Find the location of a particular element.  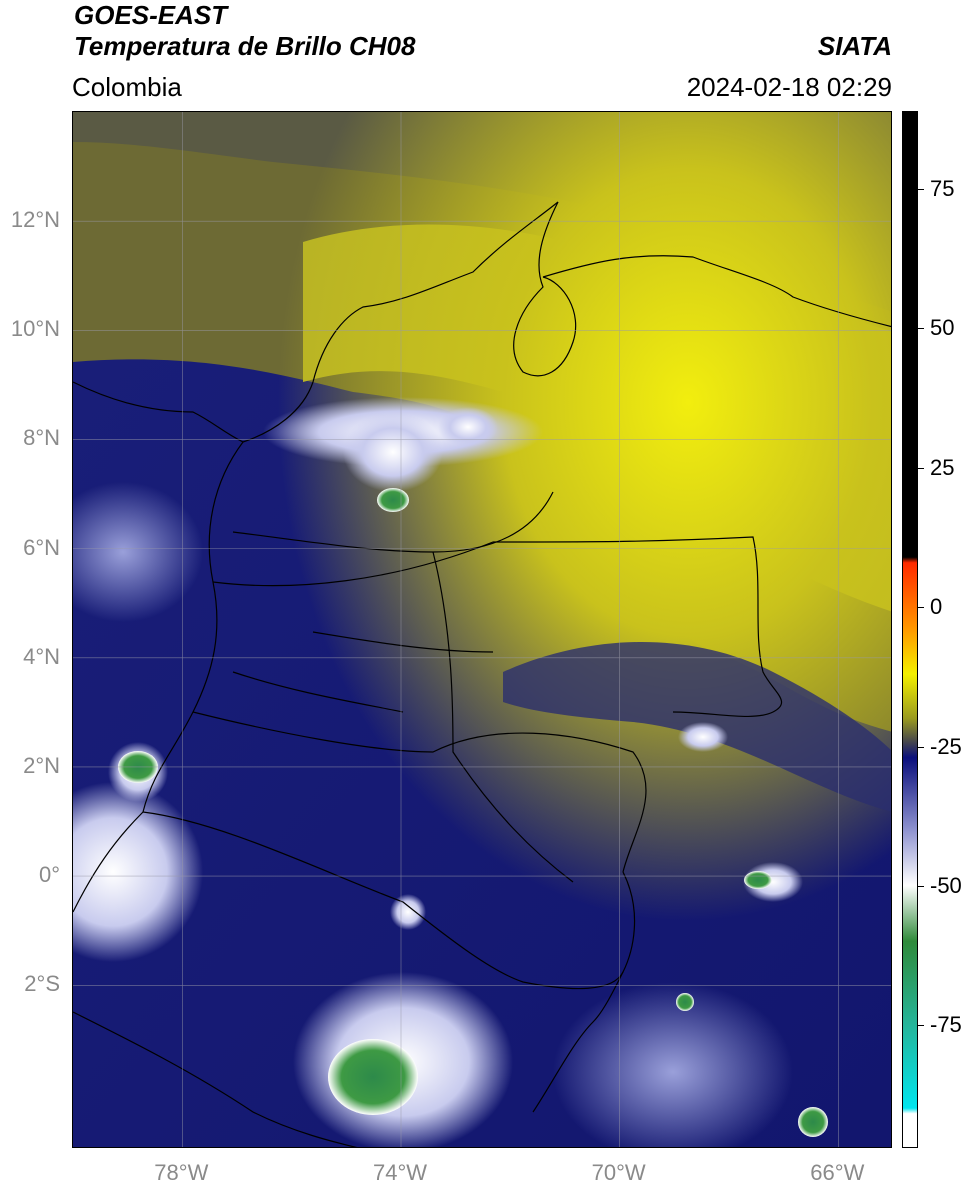

colorbar-tick-label: -75 is located at coordinates (946, 1025).